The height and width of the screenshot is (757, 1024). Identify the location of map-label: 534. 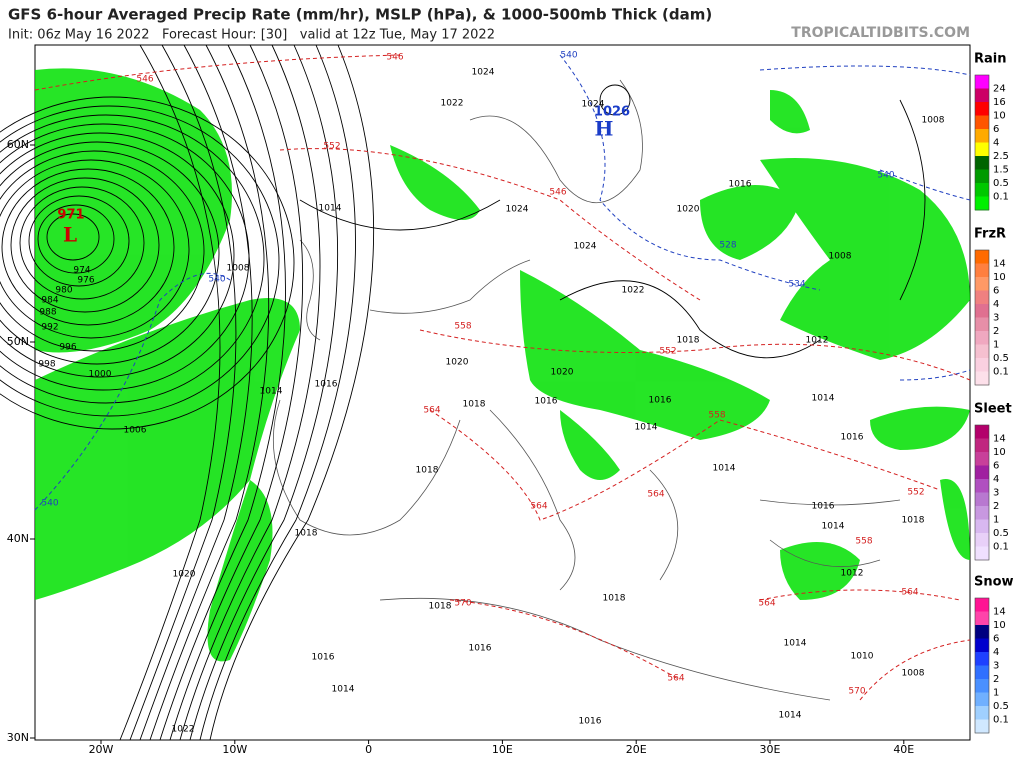
(796, 285).